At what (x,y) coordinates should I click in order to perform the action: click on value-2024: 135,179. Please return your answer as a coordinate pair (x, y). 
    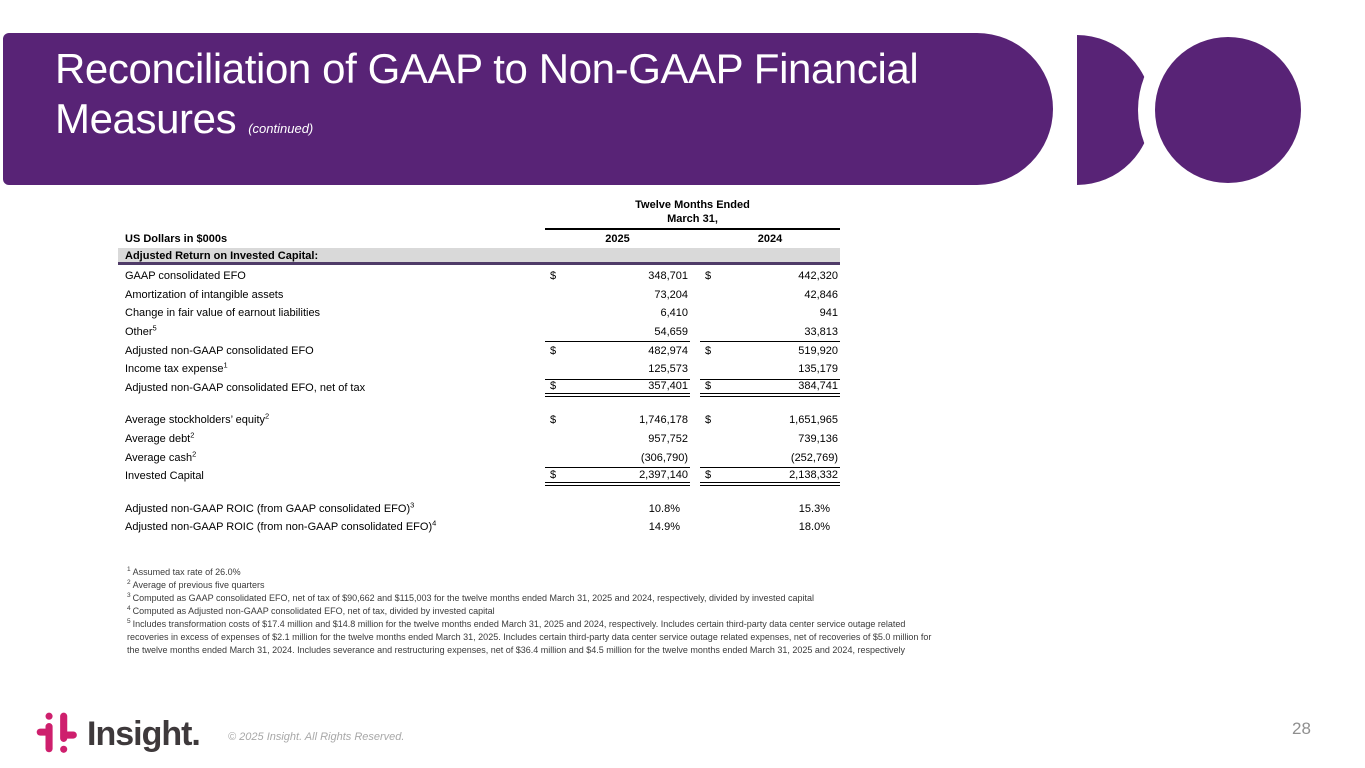
    Looking at the image, I should click on (818, 369).